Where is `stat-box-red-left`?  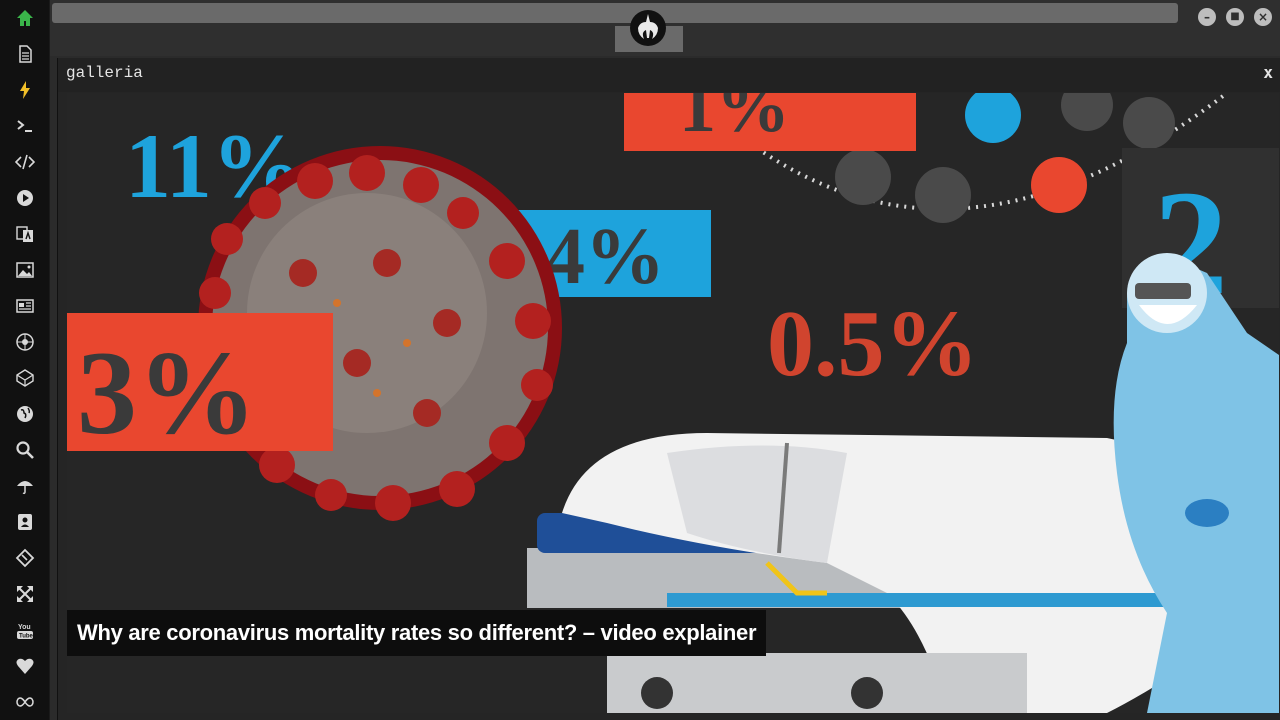 stat-box-red-left is located at coordinates (200, 382).